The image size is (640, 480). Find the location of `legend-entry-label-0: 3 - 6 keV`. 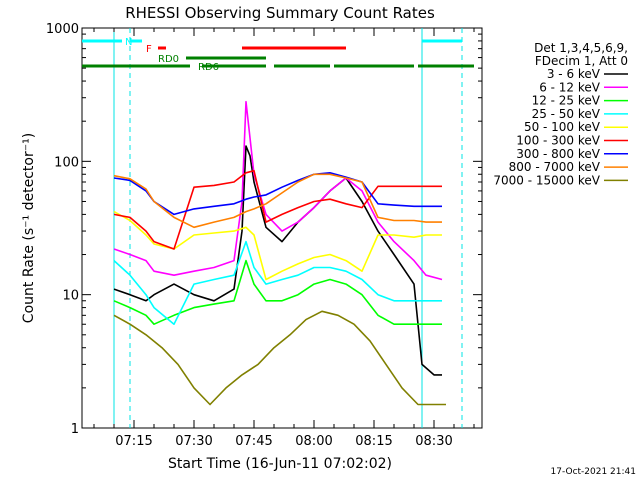

legend-entry-label-0: 3 - 6 keV is located at coordinates (574, 74).